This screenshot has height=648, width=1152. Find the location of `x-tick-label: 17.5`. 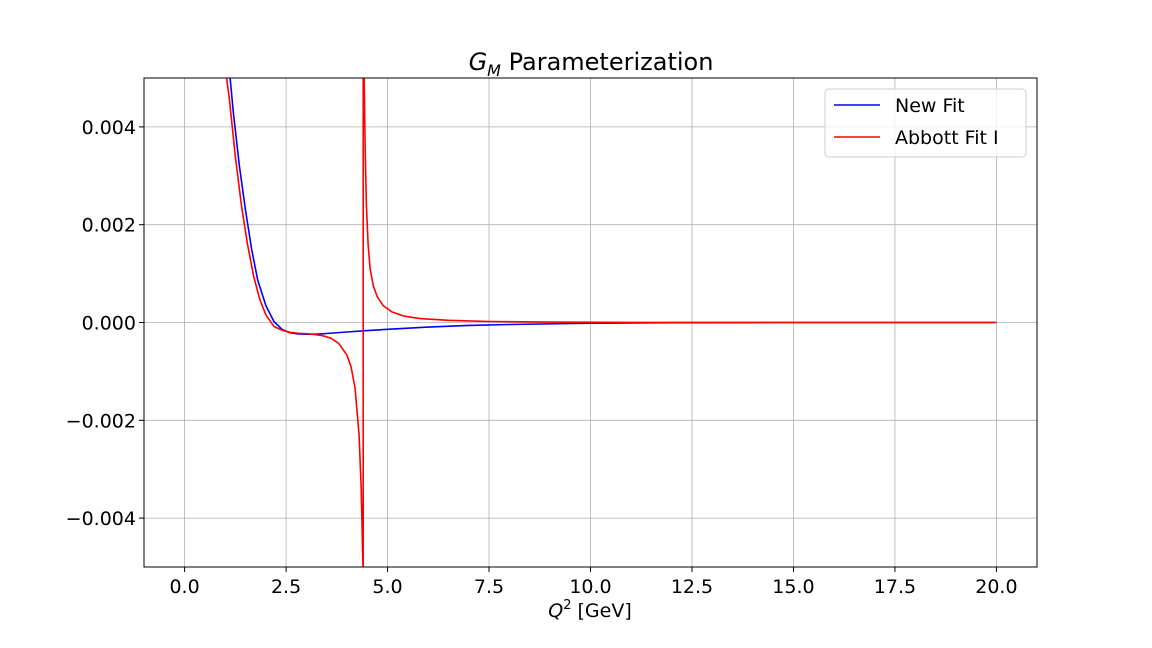

x-tick-label: 17.5 is located at coordinates (895, 587).